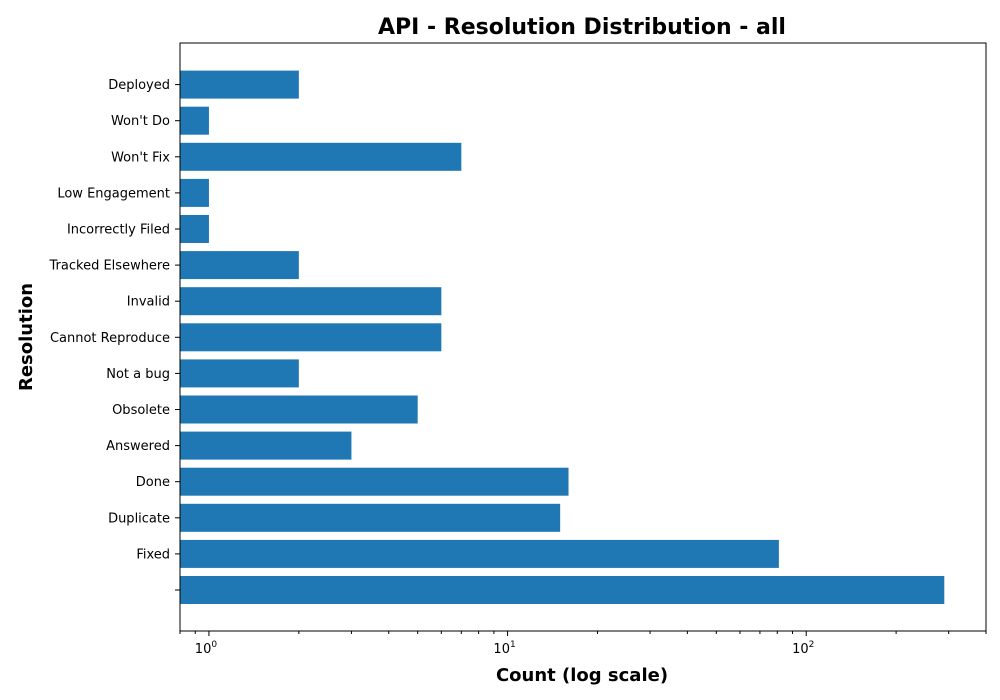 The height and width of the screenshot is (700, 1000). Describe the element at coordinates (26, 337) in the screenshot. I see `y-axis-label: Resolution` at that location.